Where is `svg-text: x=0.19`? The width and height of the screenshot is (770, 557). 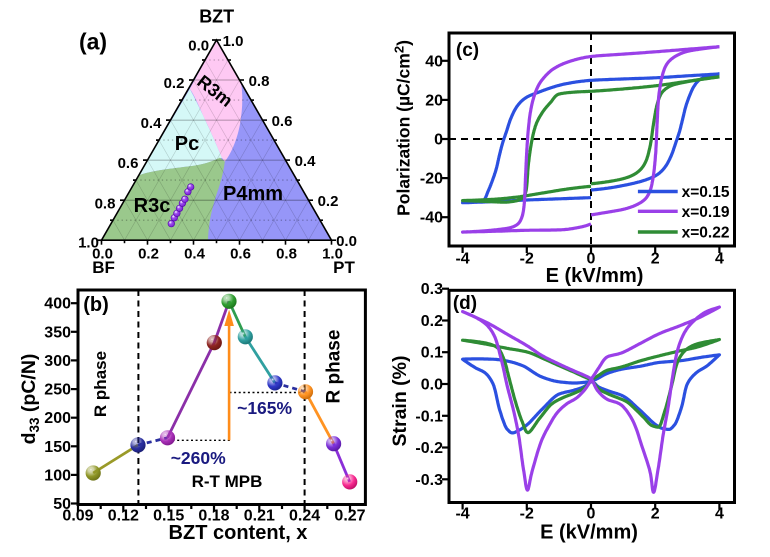
svg-text: x=0.19 is located at coordinates (706, 212).